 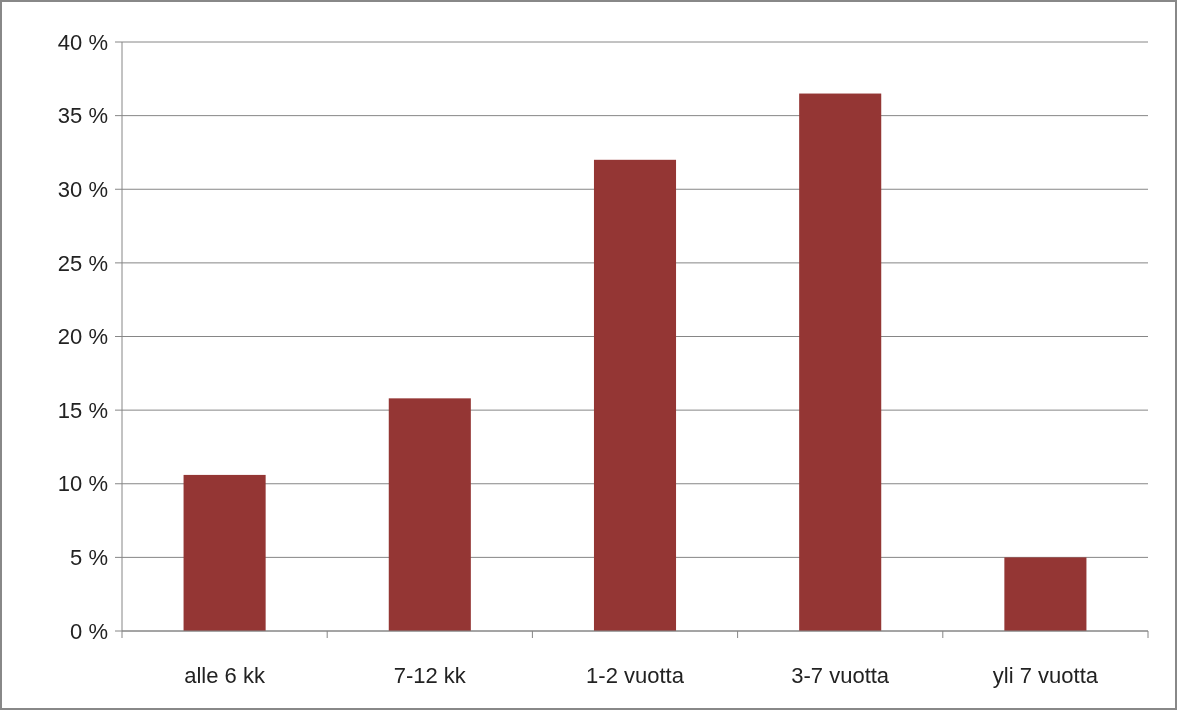 I want to click on y-tick-label: 20 %, so click(x=82, y=337).